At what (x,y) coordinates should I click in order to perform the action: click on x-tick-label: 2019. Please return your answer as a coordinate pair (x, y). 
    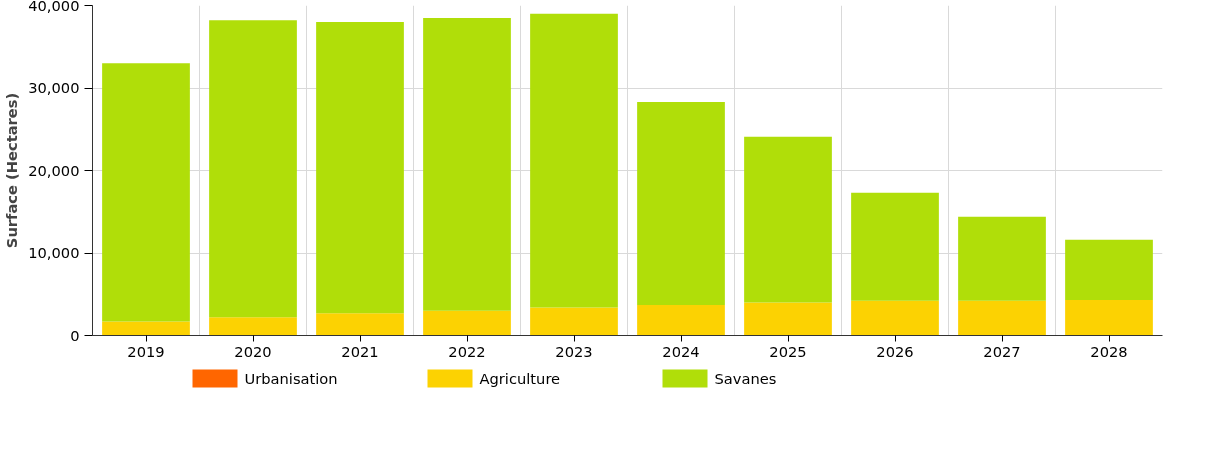
    Looking at the image, I should click on (146, 351).